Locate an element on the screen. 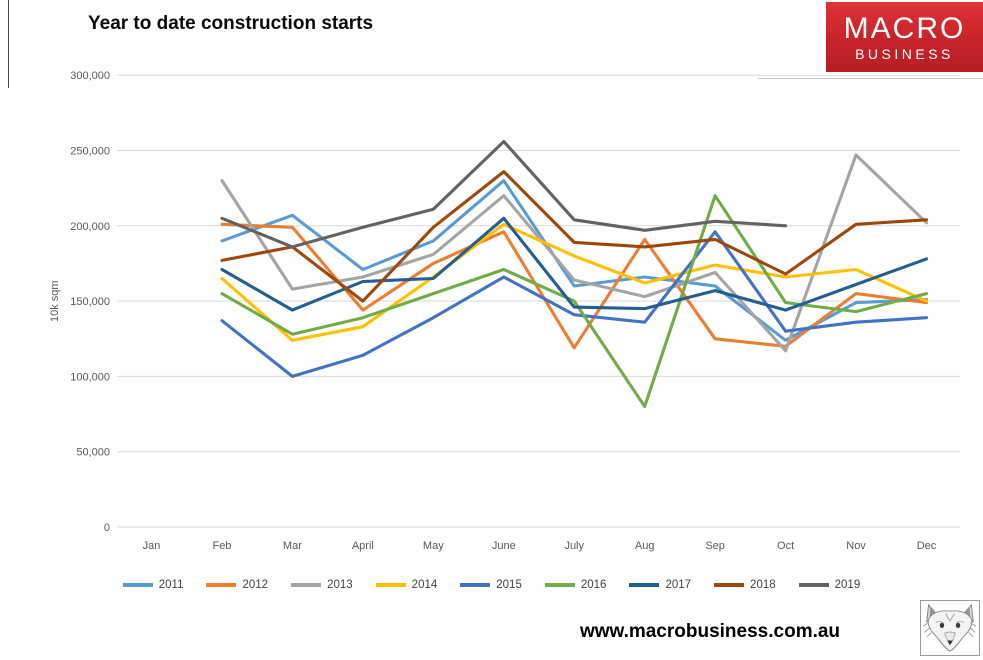 This screenshot has width=983, height=660. x-tick-label: Jan is located at coordinates (152, 546).